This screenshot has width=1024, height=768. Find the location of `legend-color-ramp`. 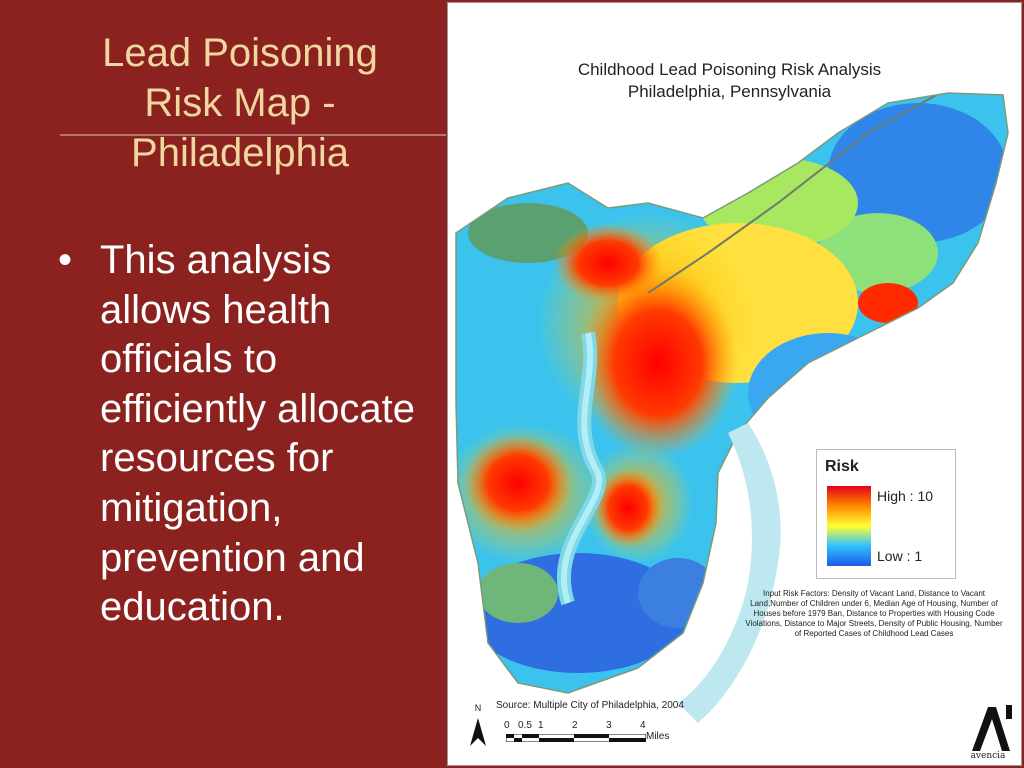

legend-color-ramp is located at coordinates (849, 526).